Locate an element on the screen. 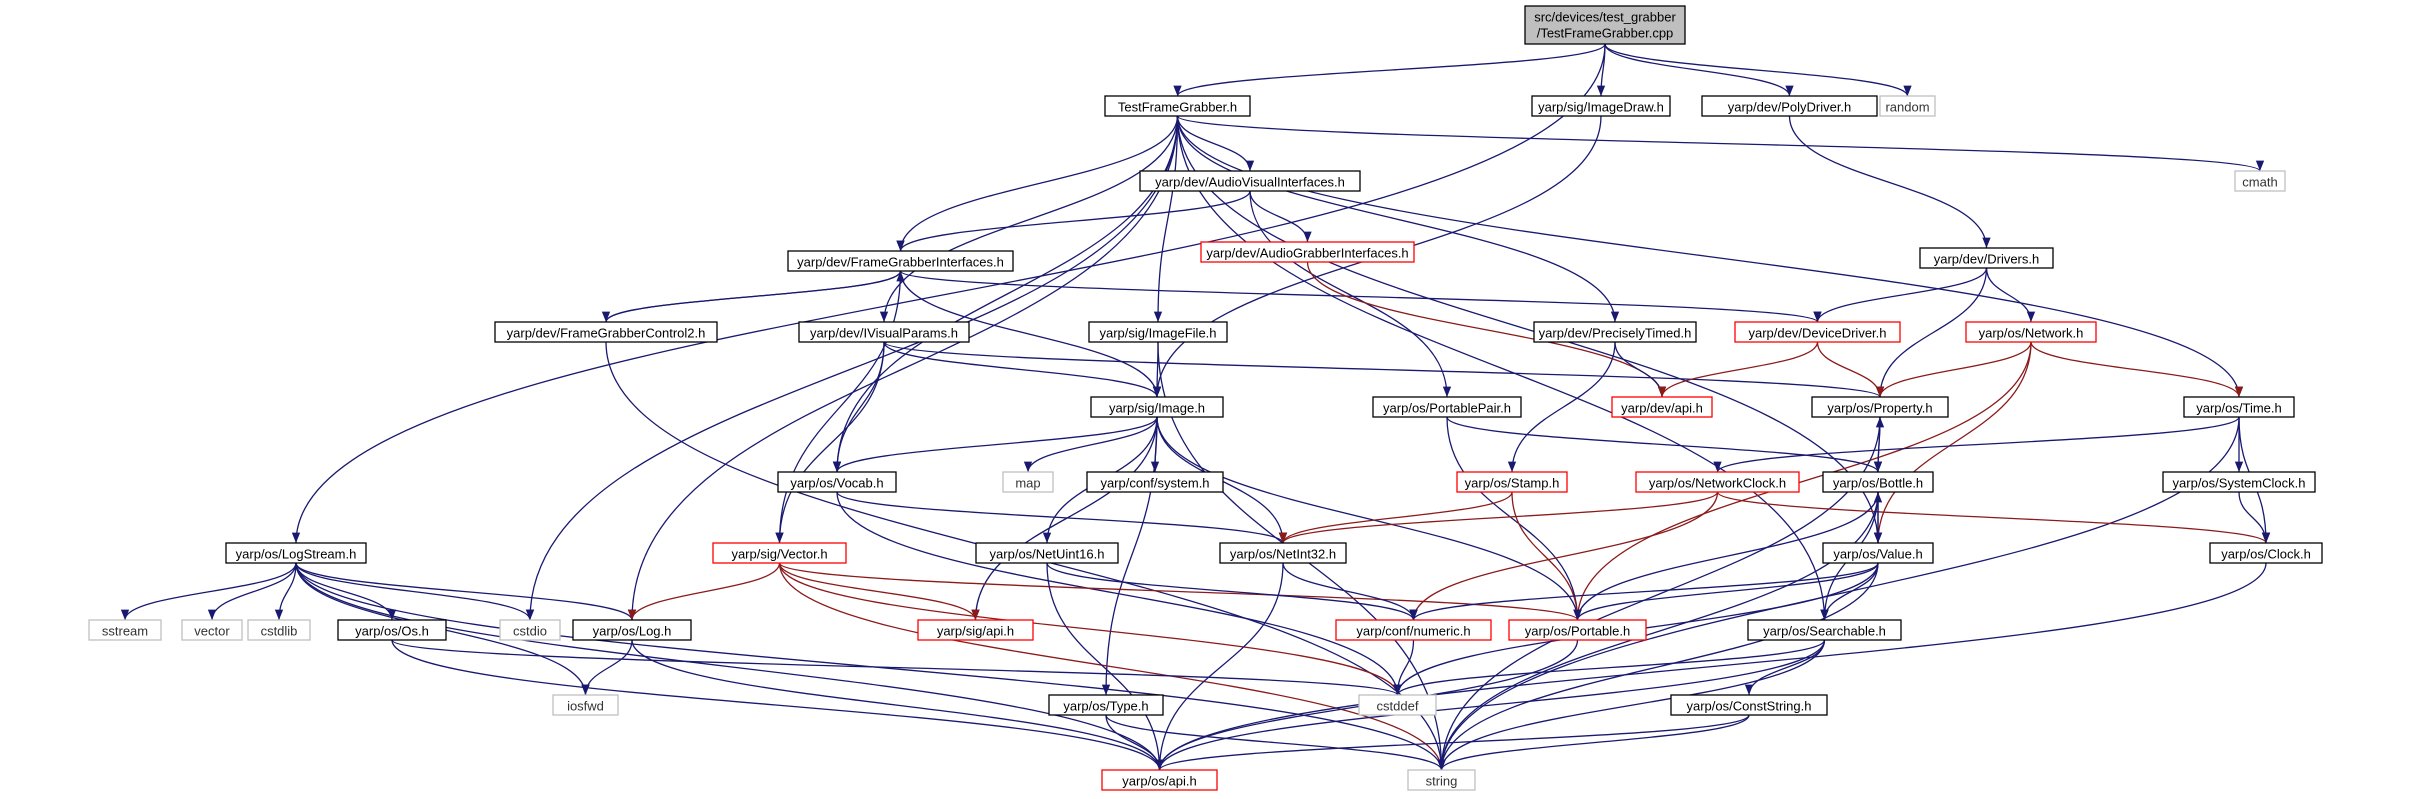 This screenshot has height=799, width=2415. node-sig-api-h: yarp/sig/api.h is located at coordinates (975, 630).